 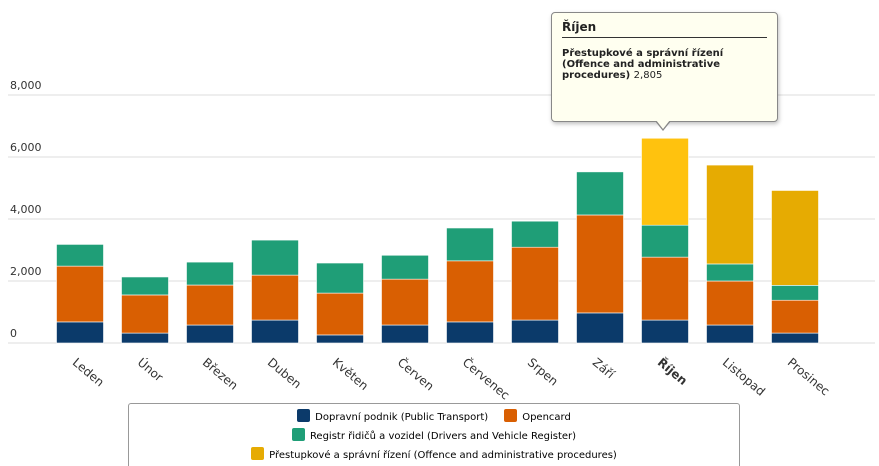 What do you see at coordinates (663, 124) in the screenshot?
I see `tooltip-arrow` at bounding box center [663, 124].